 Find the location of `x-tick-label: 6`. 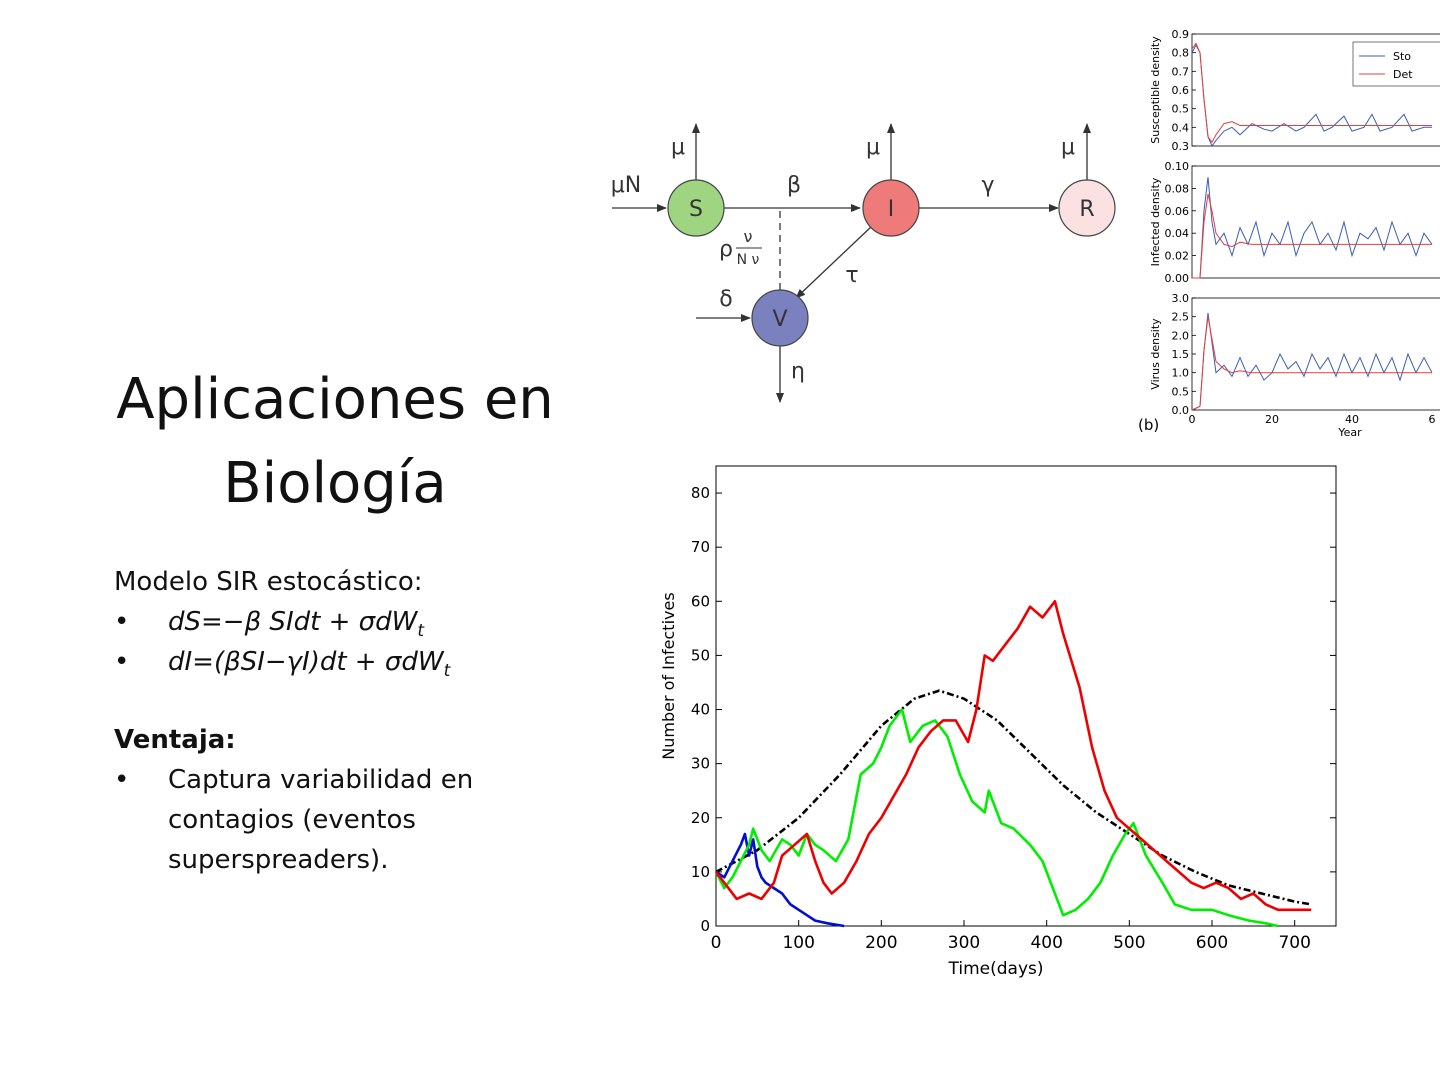

x-tick-label: 6 is located at coordinates (1432, 419).